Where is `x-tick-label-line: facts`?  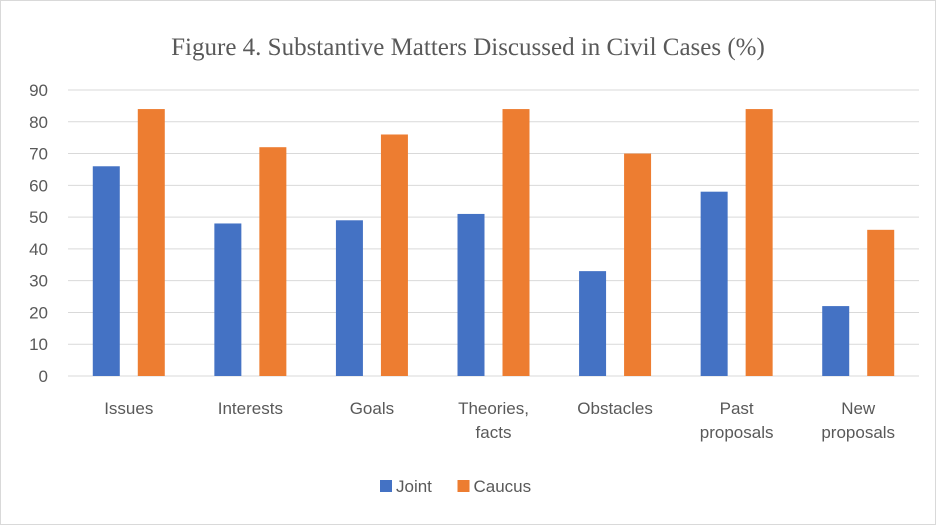 x-tick-label-line: facts is located at coordinates (494, 432).